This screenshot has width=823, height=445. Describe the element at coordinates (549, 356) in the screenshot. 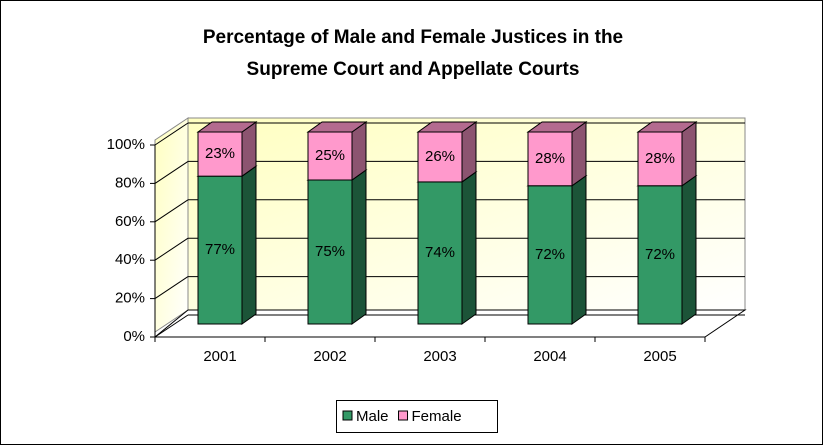

I see `x-tick-label: 2004` at that location.